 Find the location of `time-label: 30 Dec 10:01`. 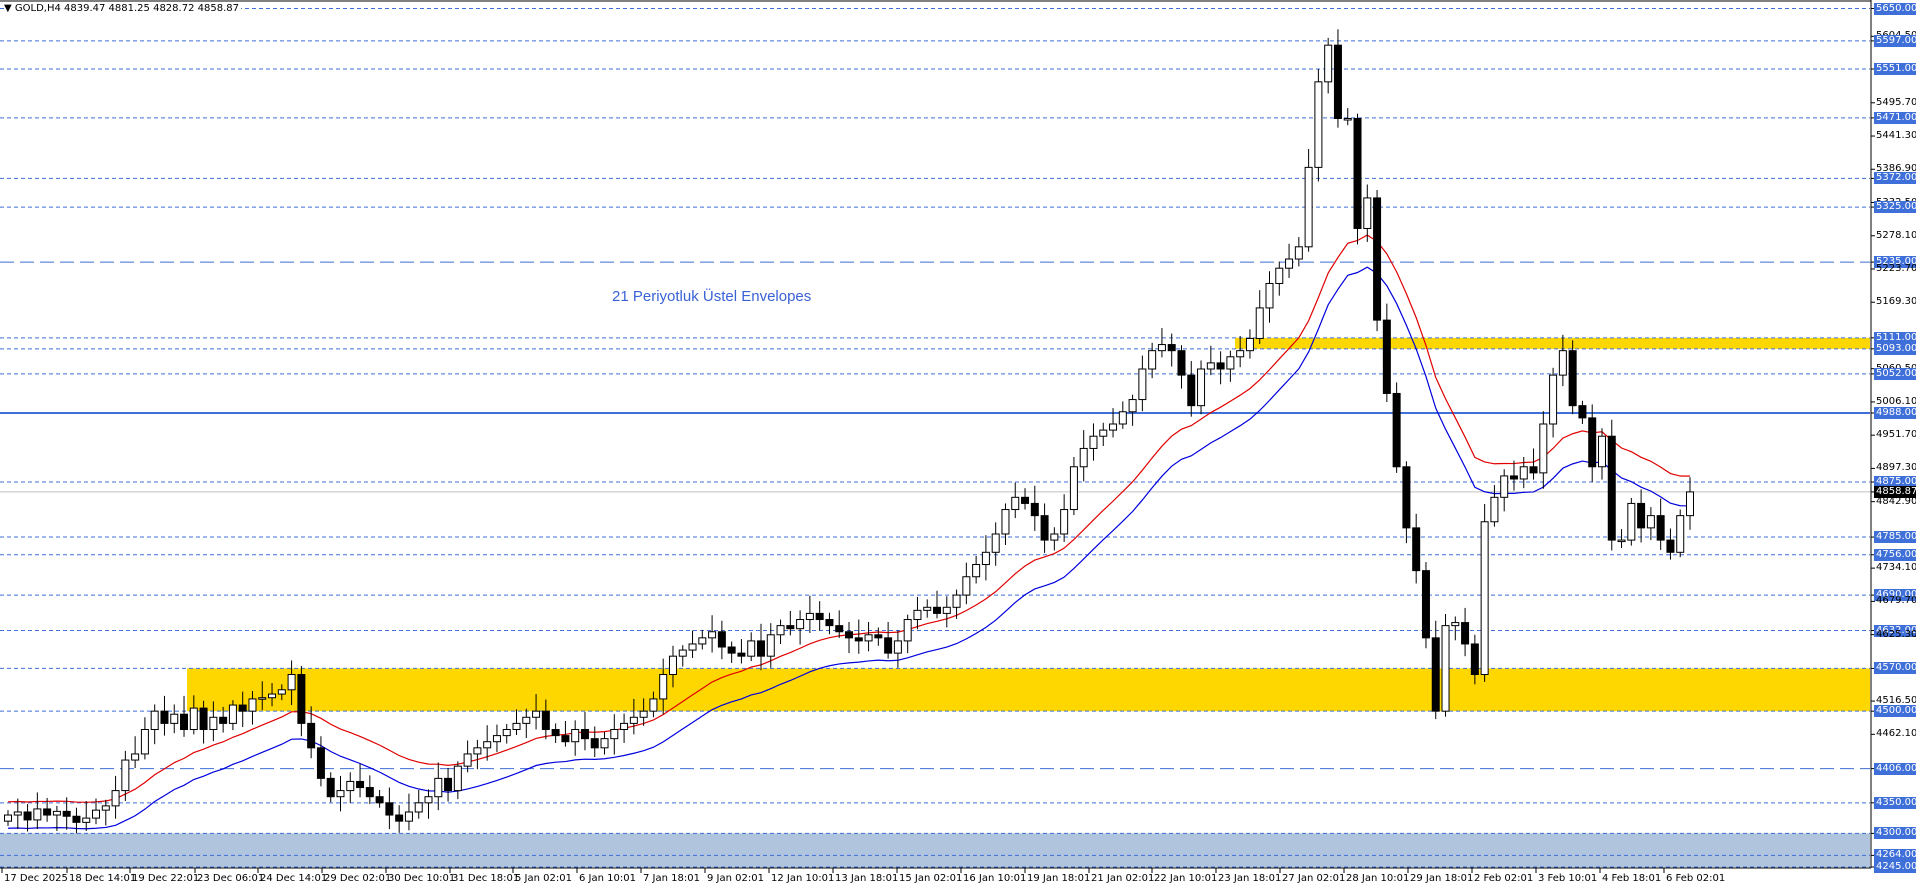

time-label: 30 Dec 10:01 is located at coordinates (422, 878).